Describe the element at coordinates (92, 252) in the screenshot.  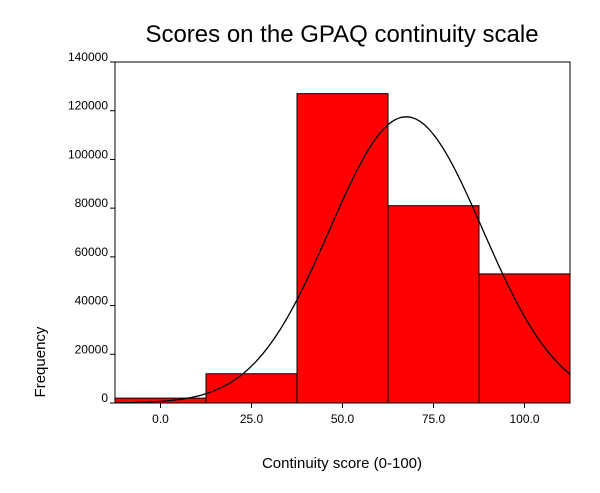
I see `y-tick-label: 60000` at that location.